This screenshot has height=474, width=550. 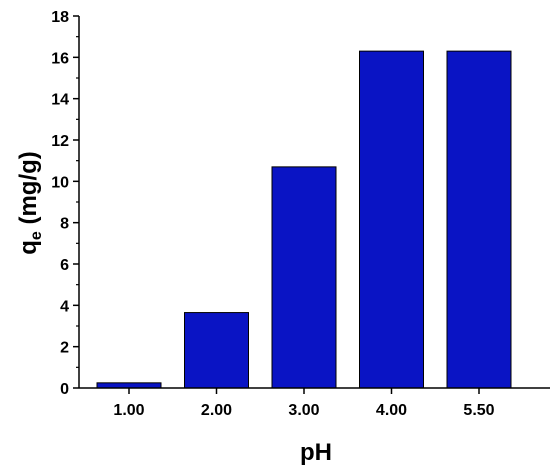 What do you see at coordinates (304, 277) in the screenshot?
I see `bar-3.00` at bounding box center [304, 277].